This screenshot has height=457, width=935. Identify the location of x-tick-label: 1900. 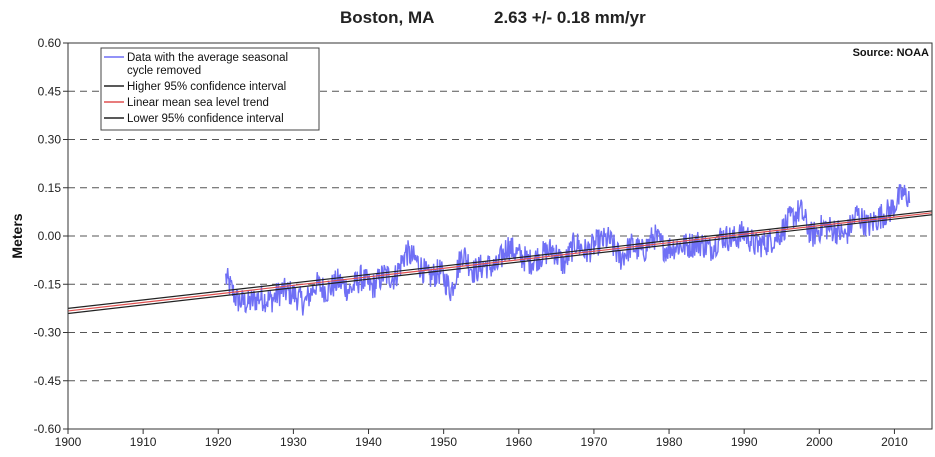
(68, 442).